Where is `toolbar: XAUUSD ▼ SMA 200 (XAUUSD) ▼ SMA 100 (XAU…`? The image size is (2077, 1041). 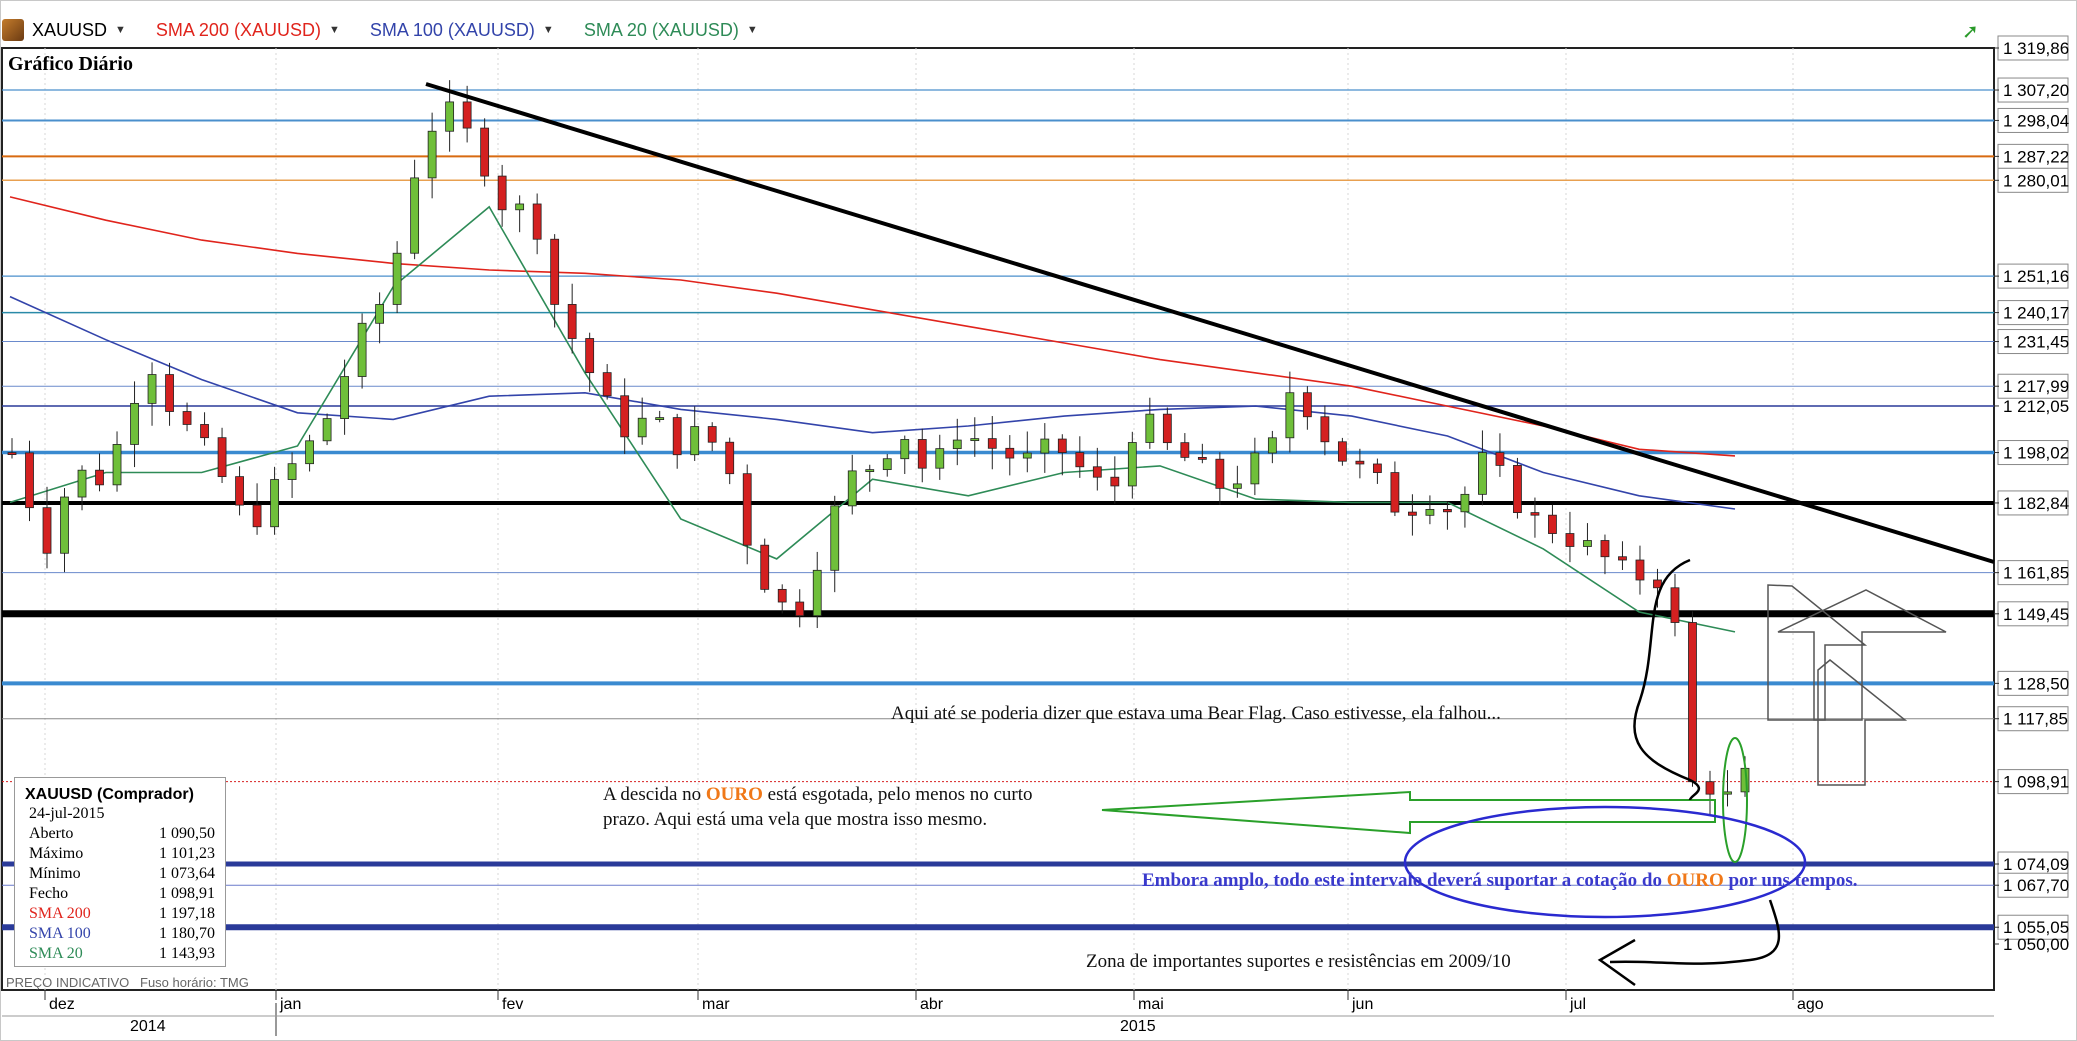
toolbar: XAUUSD ▼ SMA 200 (XAUUSD) ▼ SMA 100 (XAU… is located at coordinates (997, 30).